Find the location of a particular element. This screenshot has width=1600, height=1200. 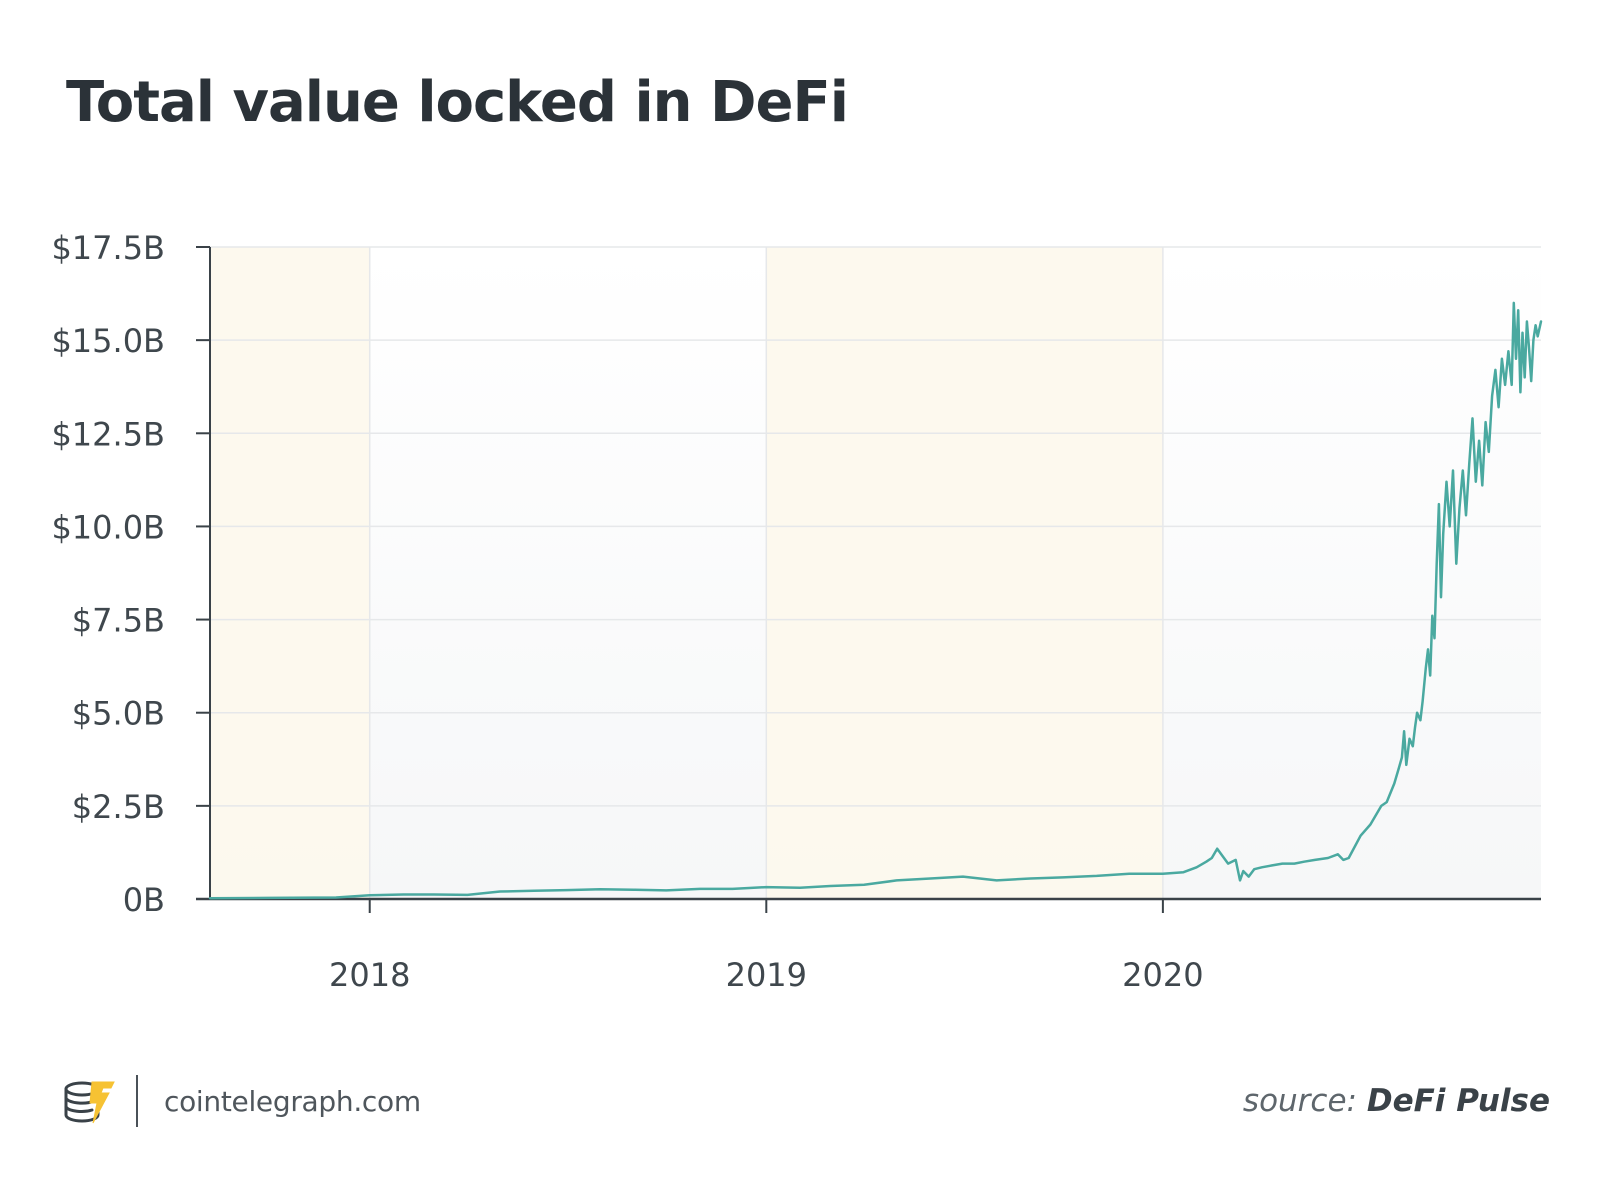

source-prefix: source: is located at coordinates (1299, 1101).